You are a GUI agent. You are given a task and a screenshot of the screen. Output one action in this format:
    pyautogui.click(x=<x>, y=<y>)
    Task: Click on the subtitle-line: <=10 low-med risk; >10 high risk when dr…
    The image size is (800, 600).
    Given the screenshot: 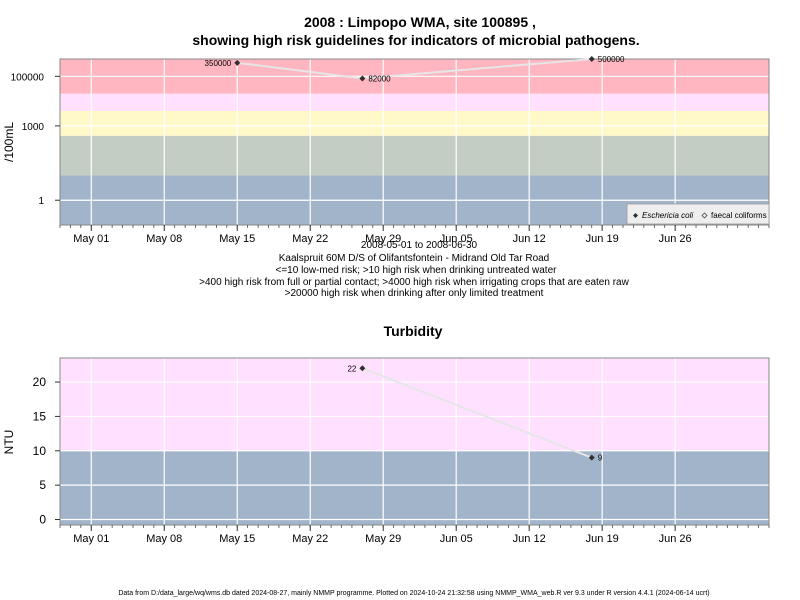 What is the action you would take?
    pyautogui.click(x=417, y=270)
    